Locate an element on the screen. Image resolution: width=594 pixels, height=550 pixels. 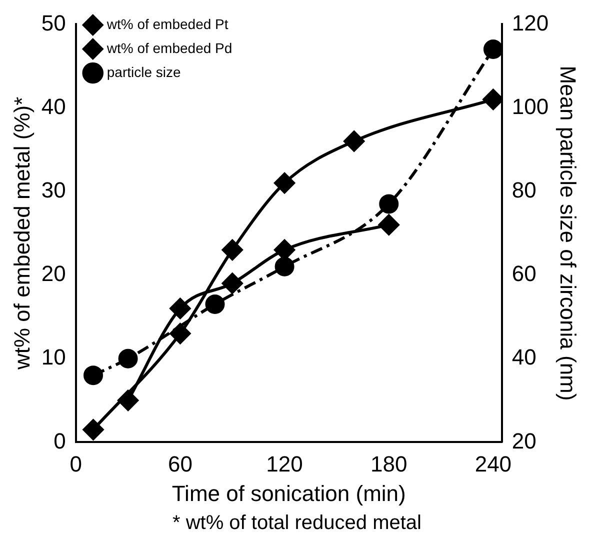
y2-tick-label: 40 is located at coordinates (524, 357).